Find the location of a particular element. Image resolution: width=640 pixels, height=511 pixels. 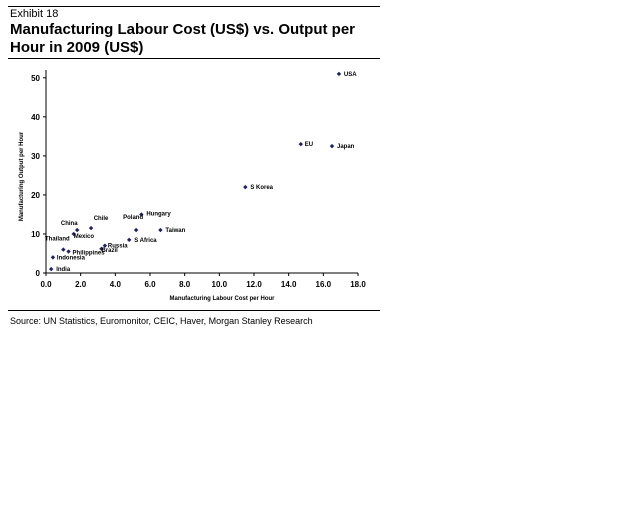

top-rule is located at coordinates (194, 6).